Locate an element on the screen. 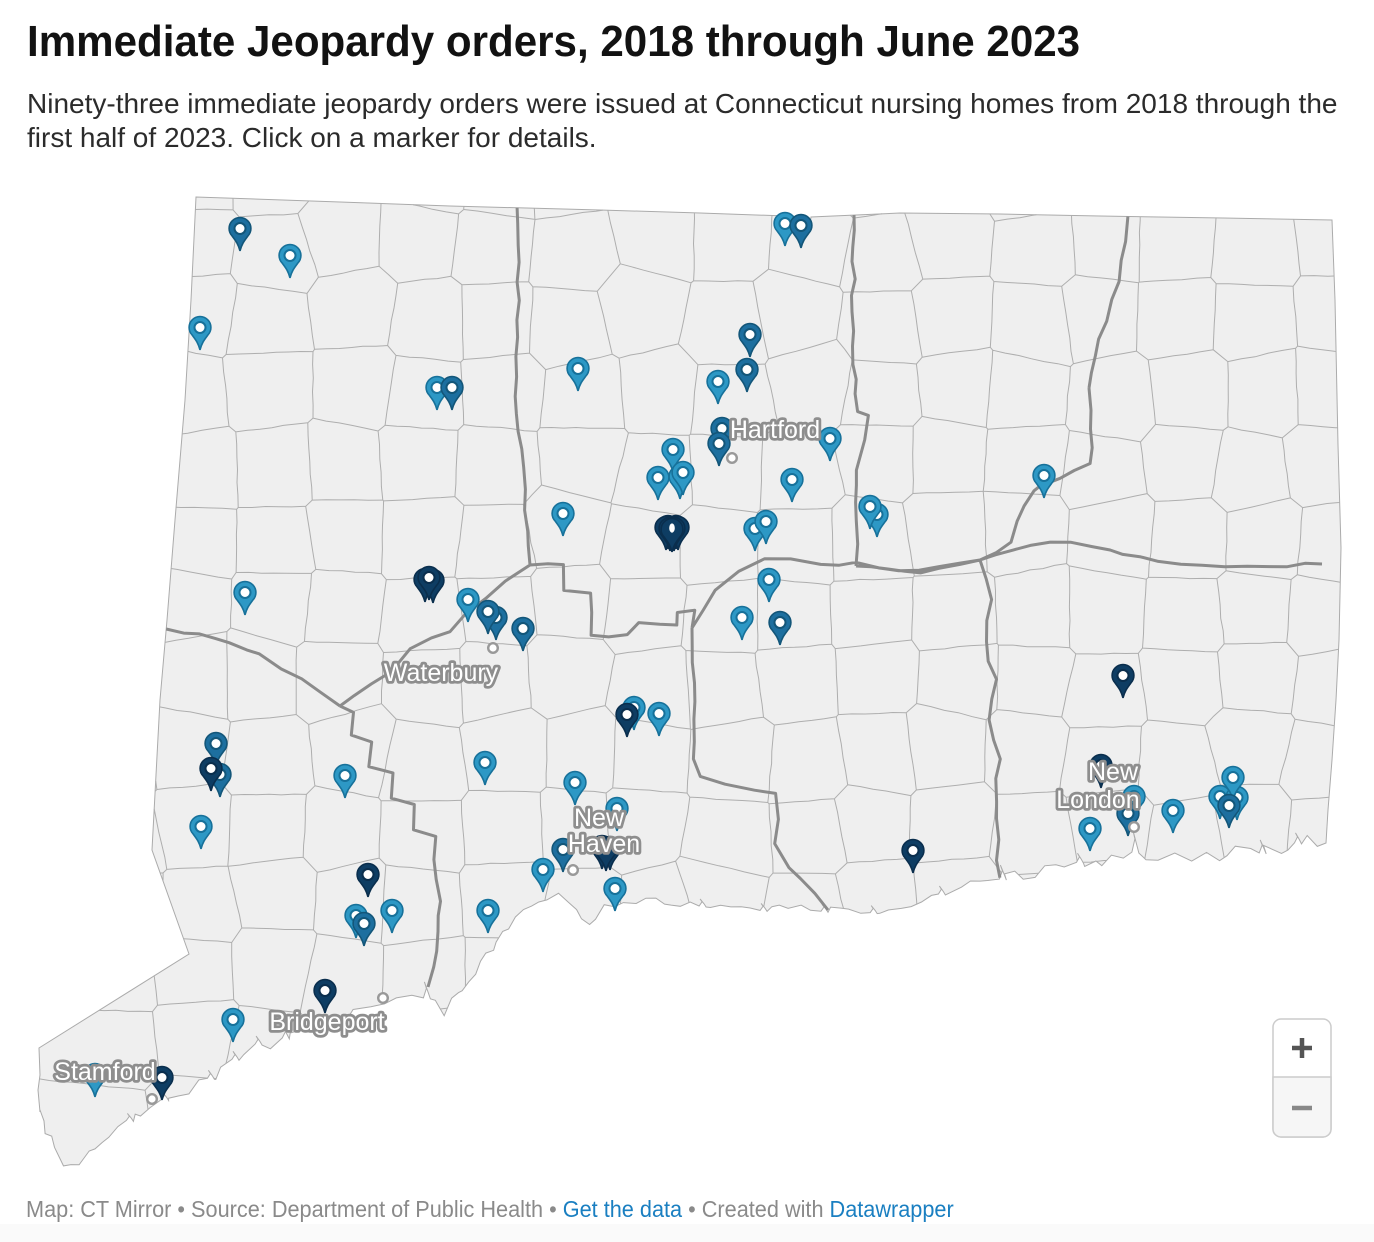 The width and height of the screenshot is (1374, 1242). svg-text: Haven is located at coordinates (604, 844).